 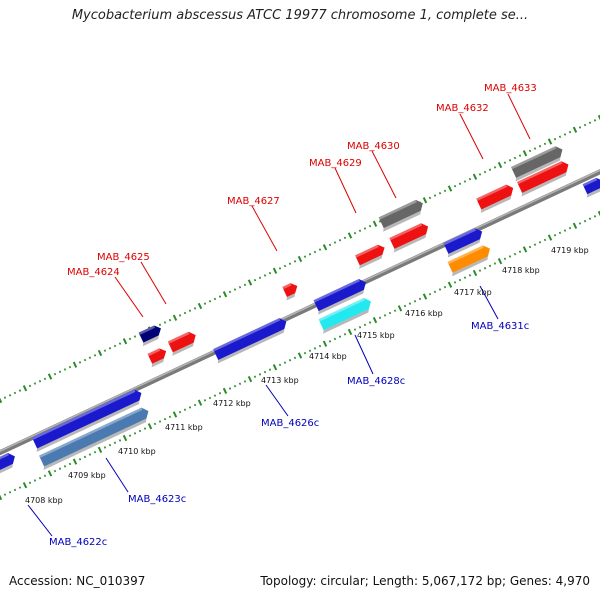 I want to click on reverse-gene-label: MAB_4628c, so click(x=376, y=381).